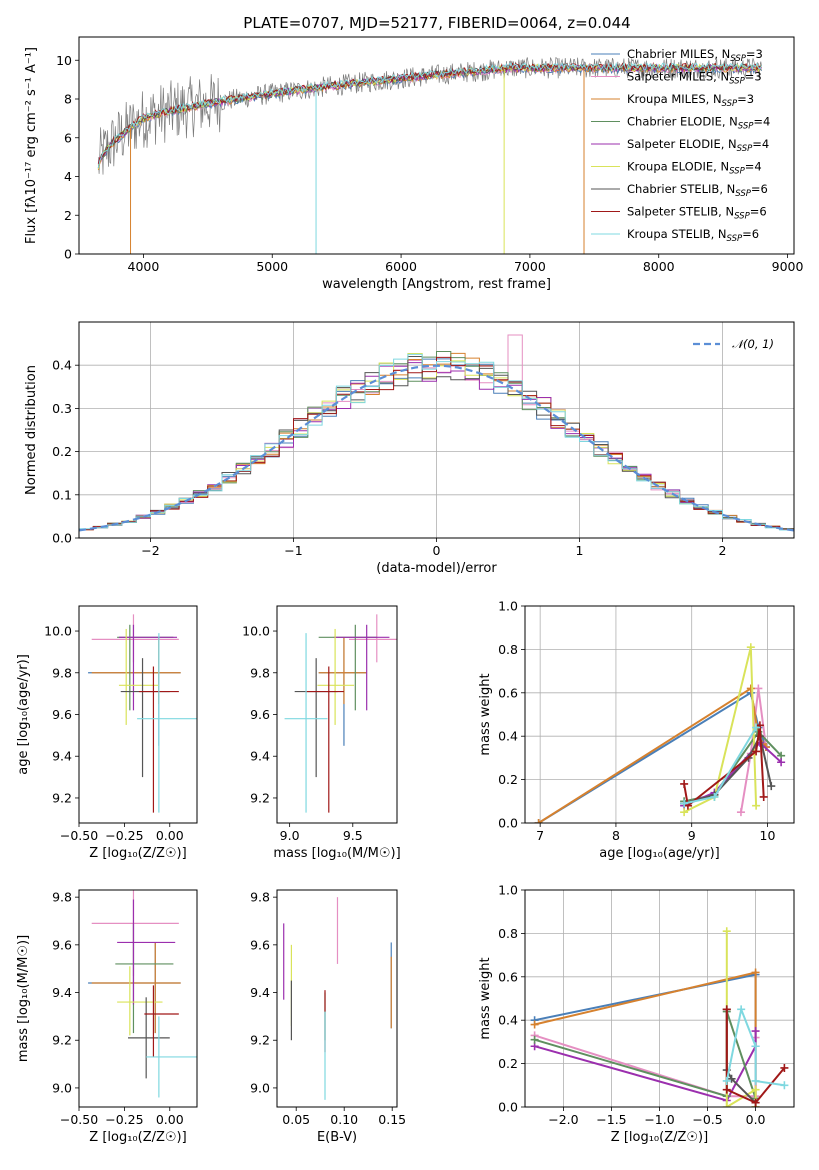  Describe the element at coordinates (290, 835) in the screenshot. I see `x-tick-label: 9.0` at that location.